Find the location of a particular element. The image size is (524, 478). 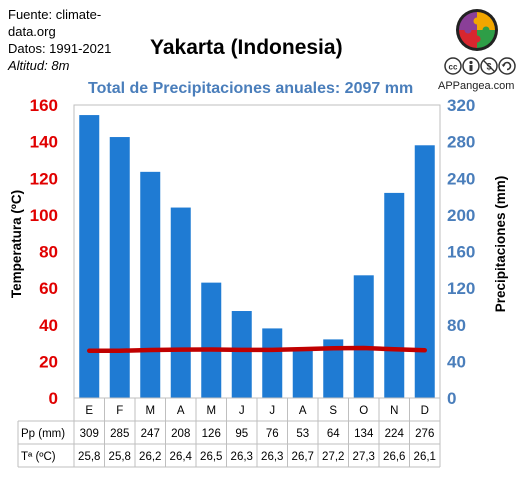

bar-N is located at coordinates (394, 295).